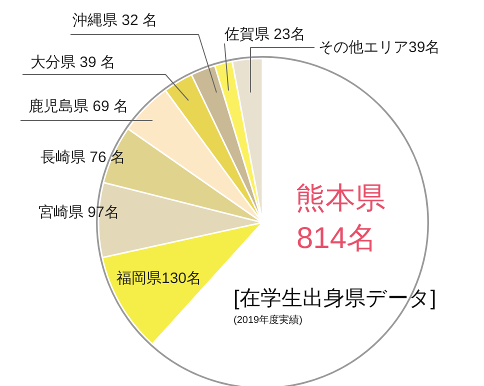 Image resolution: width=484 pixels, height=386 pixels. I want to click on text: (2019年度実績), so click(268, 320).